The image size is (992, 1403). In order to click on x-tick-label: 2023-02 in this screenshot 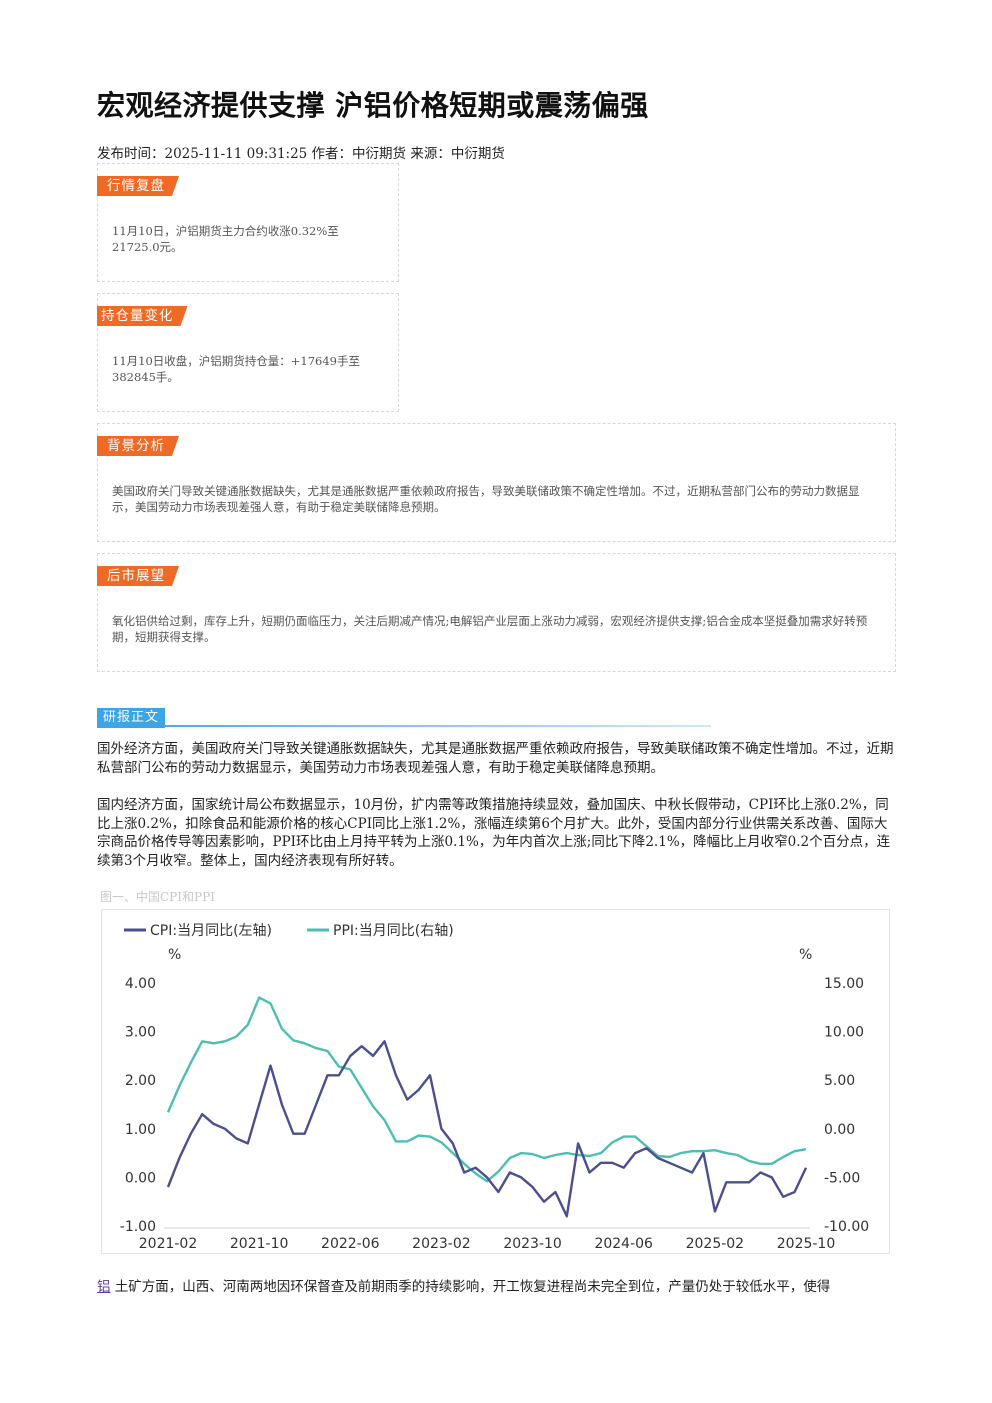, I will do `click(441, 1244)`.